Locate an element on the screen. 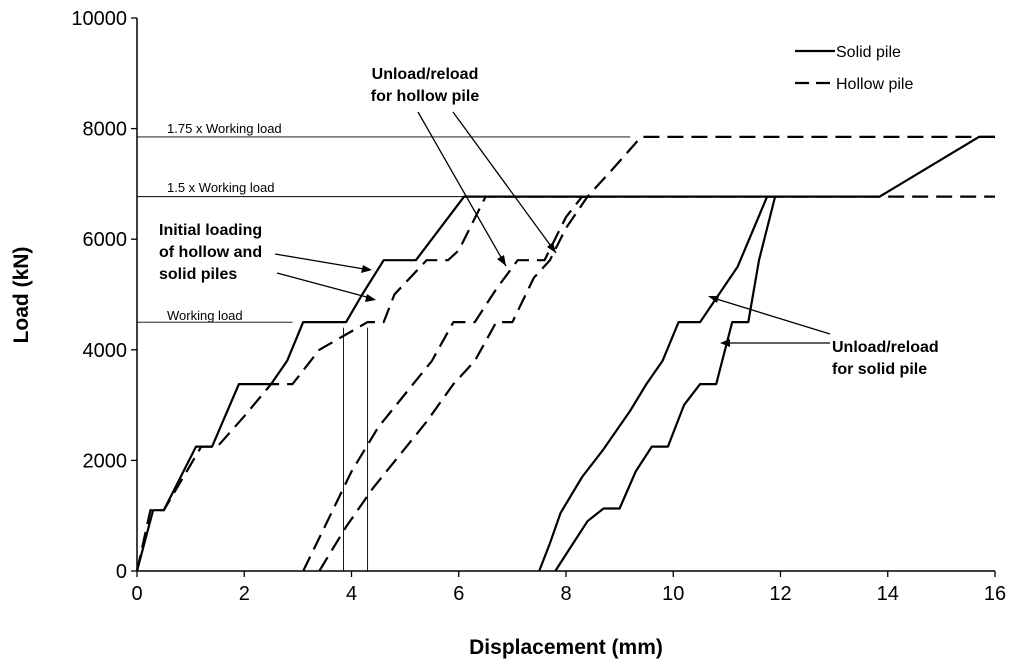 The image size is (1011, 663). arrow-solid-2-head is located at coordinates (725, 343).